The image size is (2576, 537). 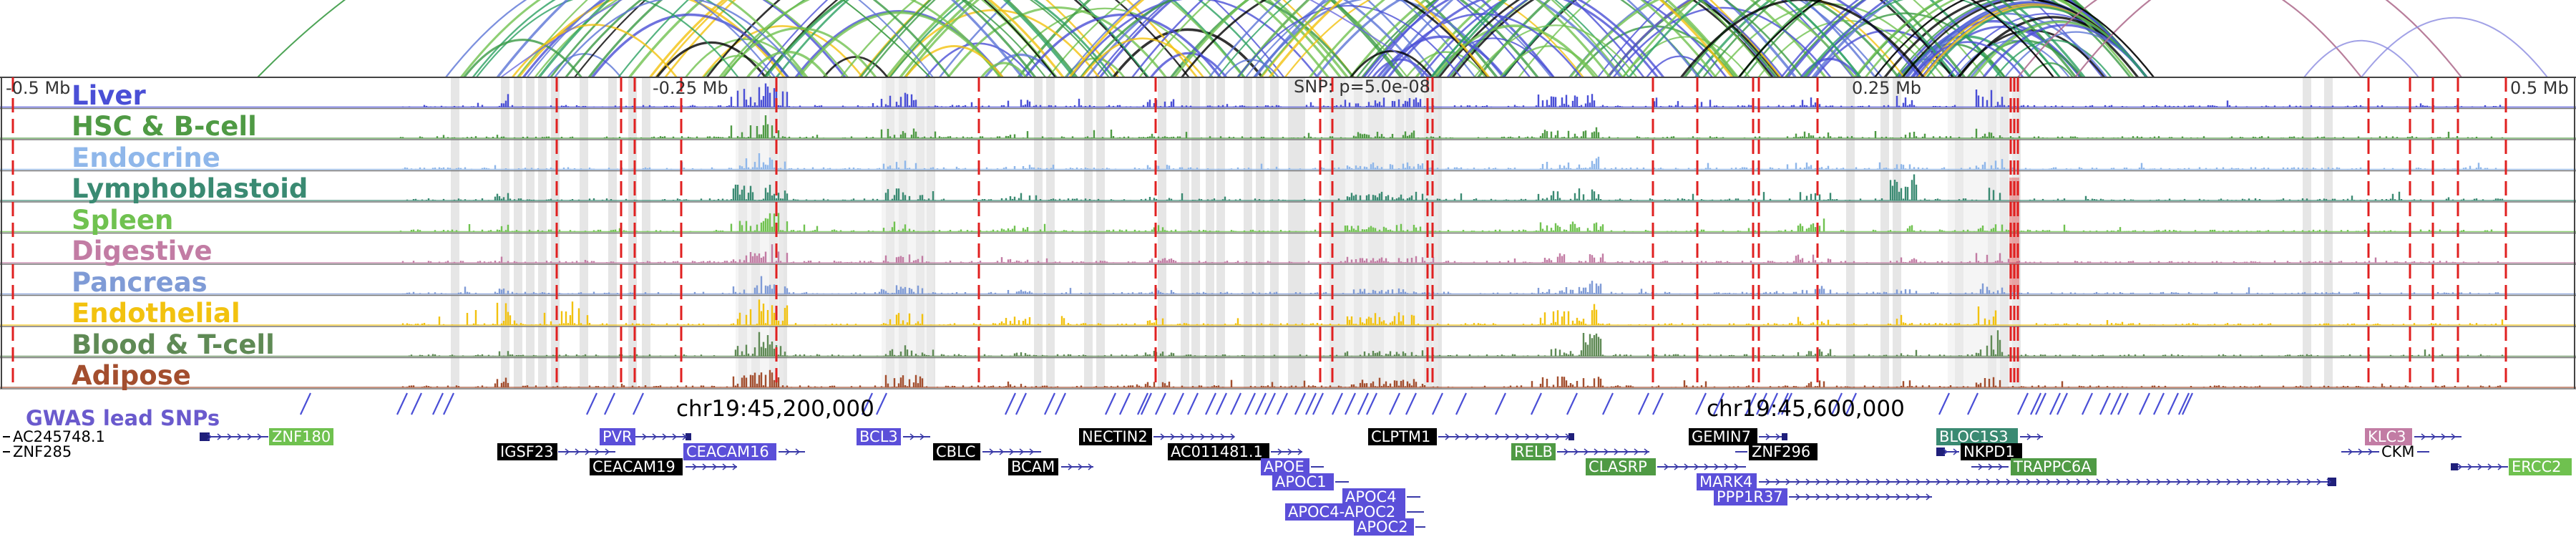 I want to click on gene-label-igsf23: IGSF23, so click(x=527, y=451).